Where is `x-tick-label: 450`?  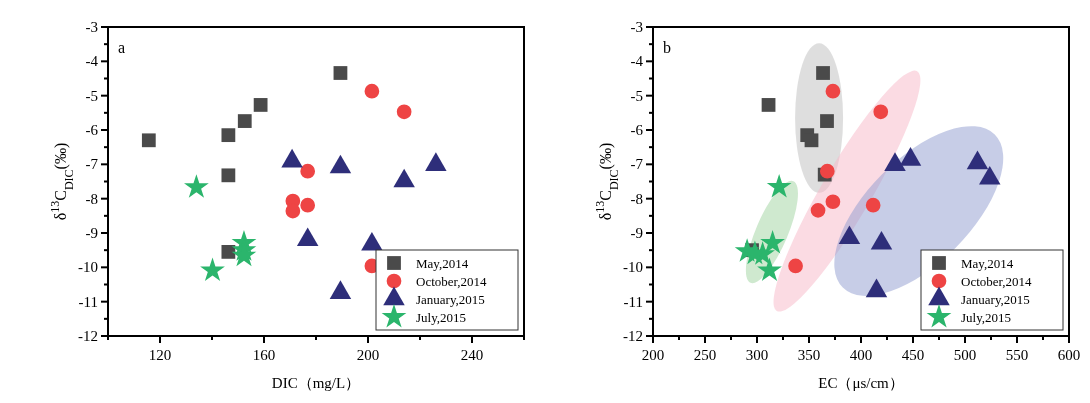 x-tick-label: 450 is located at coordinates (913, 355).